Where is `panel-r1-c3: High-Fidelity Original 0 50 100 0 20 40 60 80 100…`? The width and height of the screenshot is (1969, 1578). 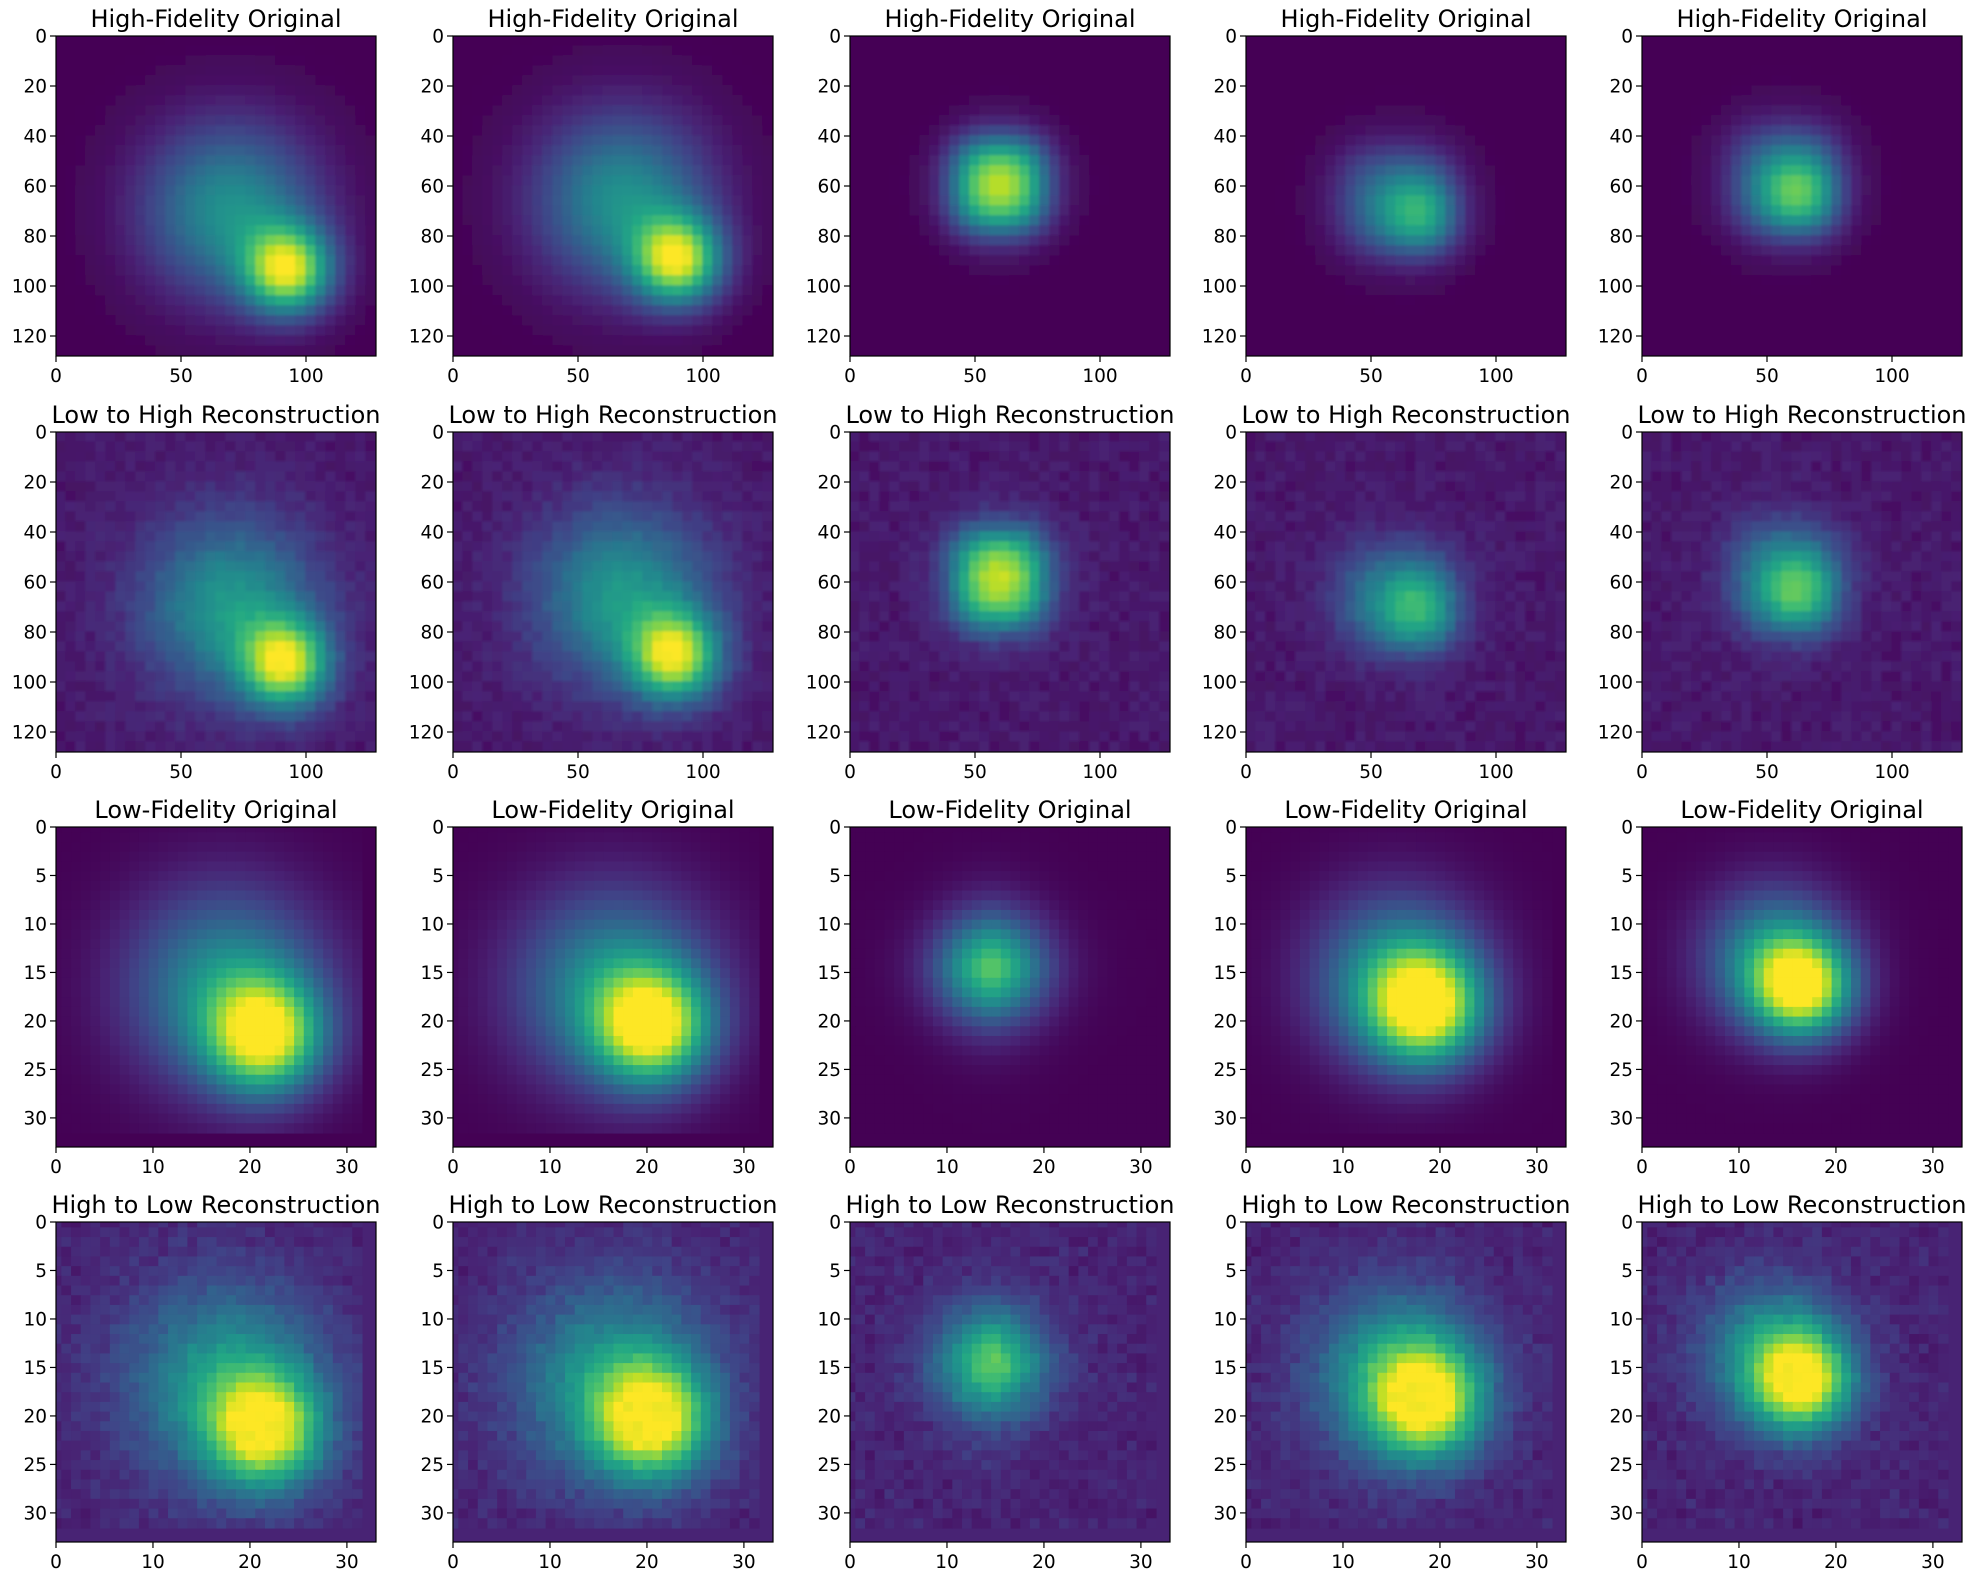
panel-r1-c3: High-Fidelity Original 0 50 100 0 20 40 60 80 100… is located at coordinates (988, 196).